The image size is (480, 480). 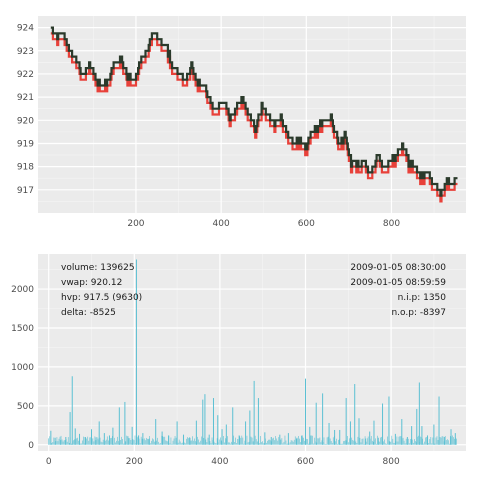 What do you see at coordinates (25, 191) in the screenshot?
I see `y-tick-label: 917` at bounding box center [25, 191].